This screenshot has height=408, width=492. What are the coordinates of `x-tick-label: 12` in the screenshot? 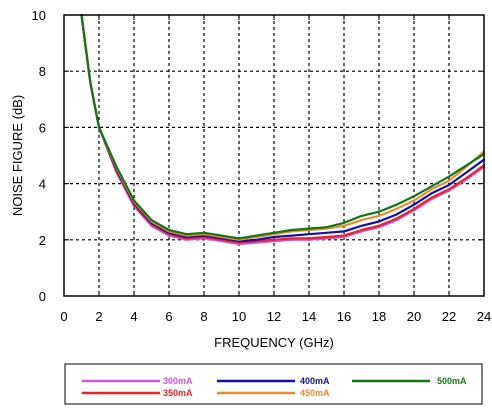 It's located at (274, 316).